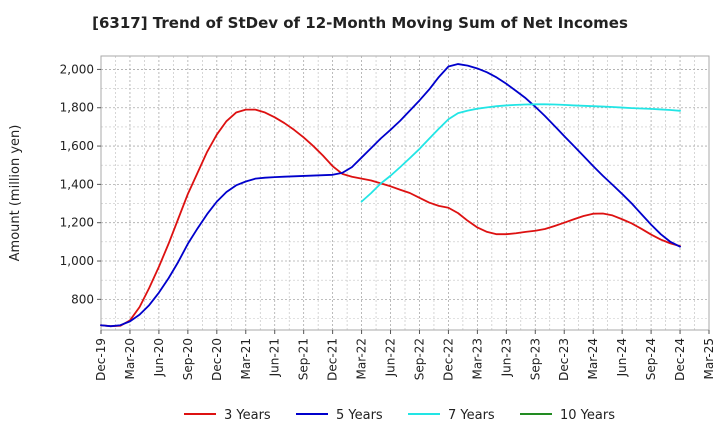  What do you see at coordinates (593, 358) in the screenshot?
I see `x-tick-label: Mar-24` at bounding box center [593, 358].